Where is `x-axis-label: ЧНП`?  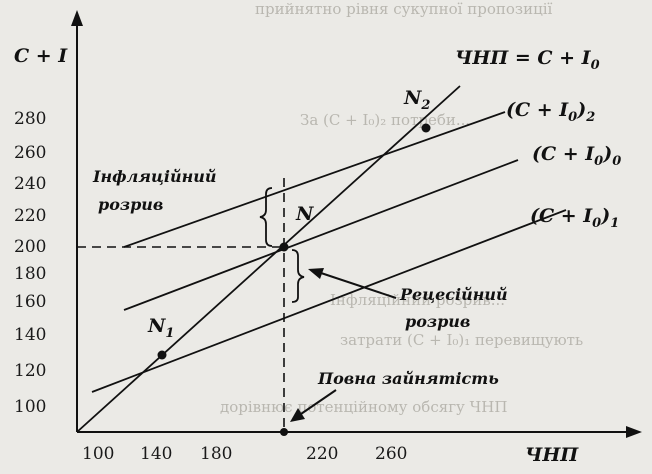
x-axis-label: ЧНП is located at coordinates (552, 455).